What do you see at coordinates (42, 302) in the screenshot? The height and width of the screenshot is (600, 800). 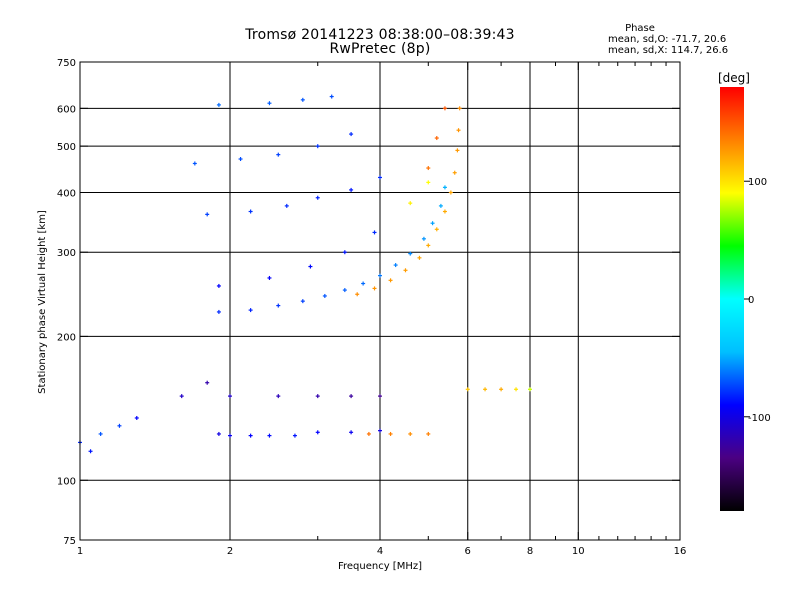 I see `y-axis-label: Stationary phase Virtual Height [km]` at bounding box center [42, 302].